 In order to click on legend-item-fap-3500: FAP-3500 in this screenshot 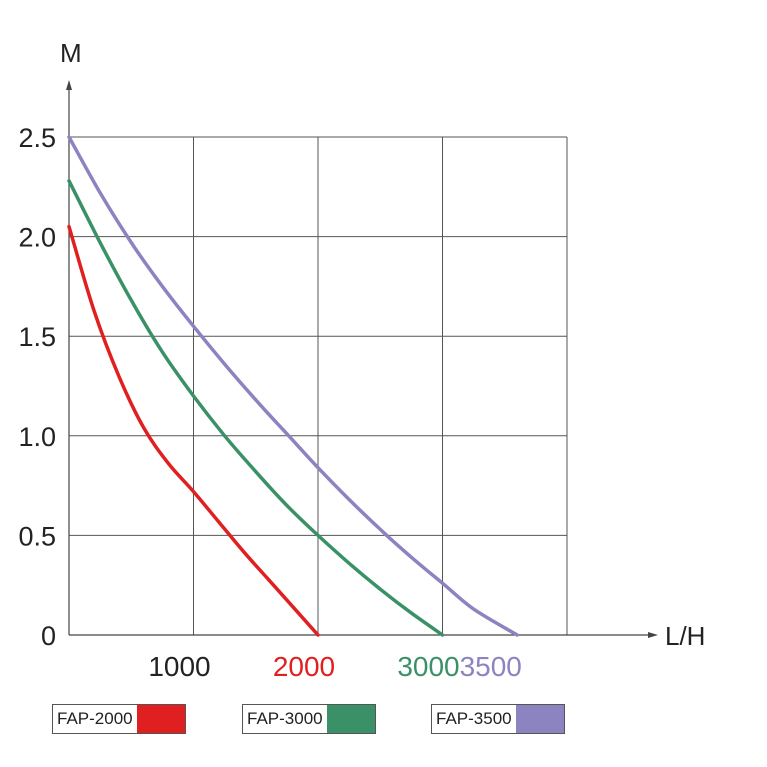, I will do `click(498, 719)`.